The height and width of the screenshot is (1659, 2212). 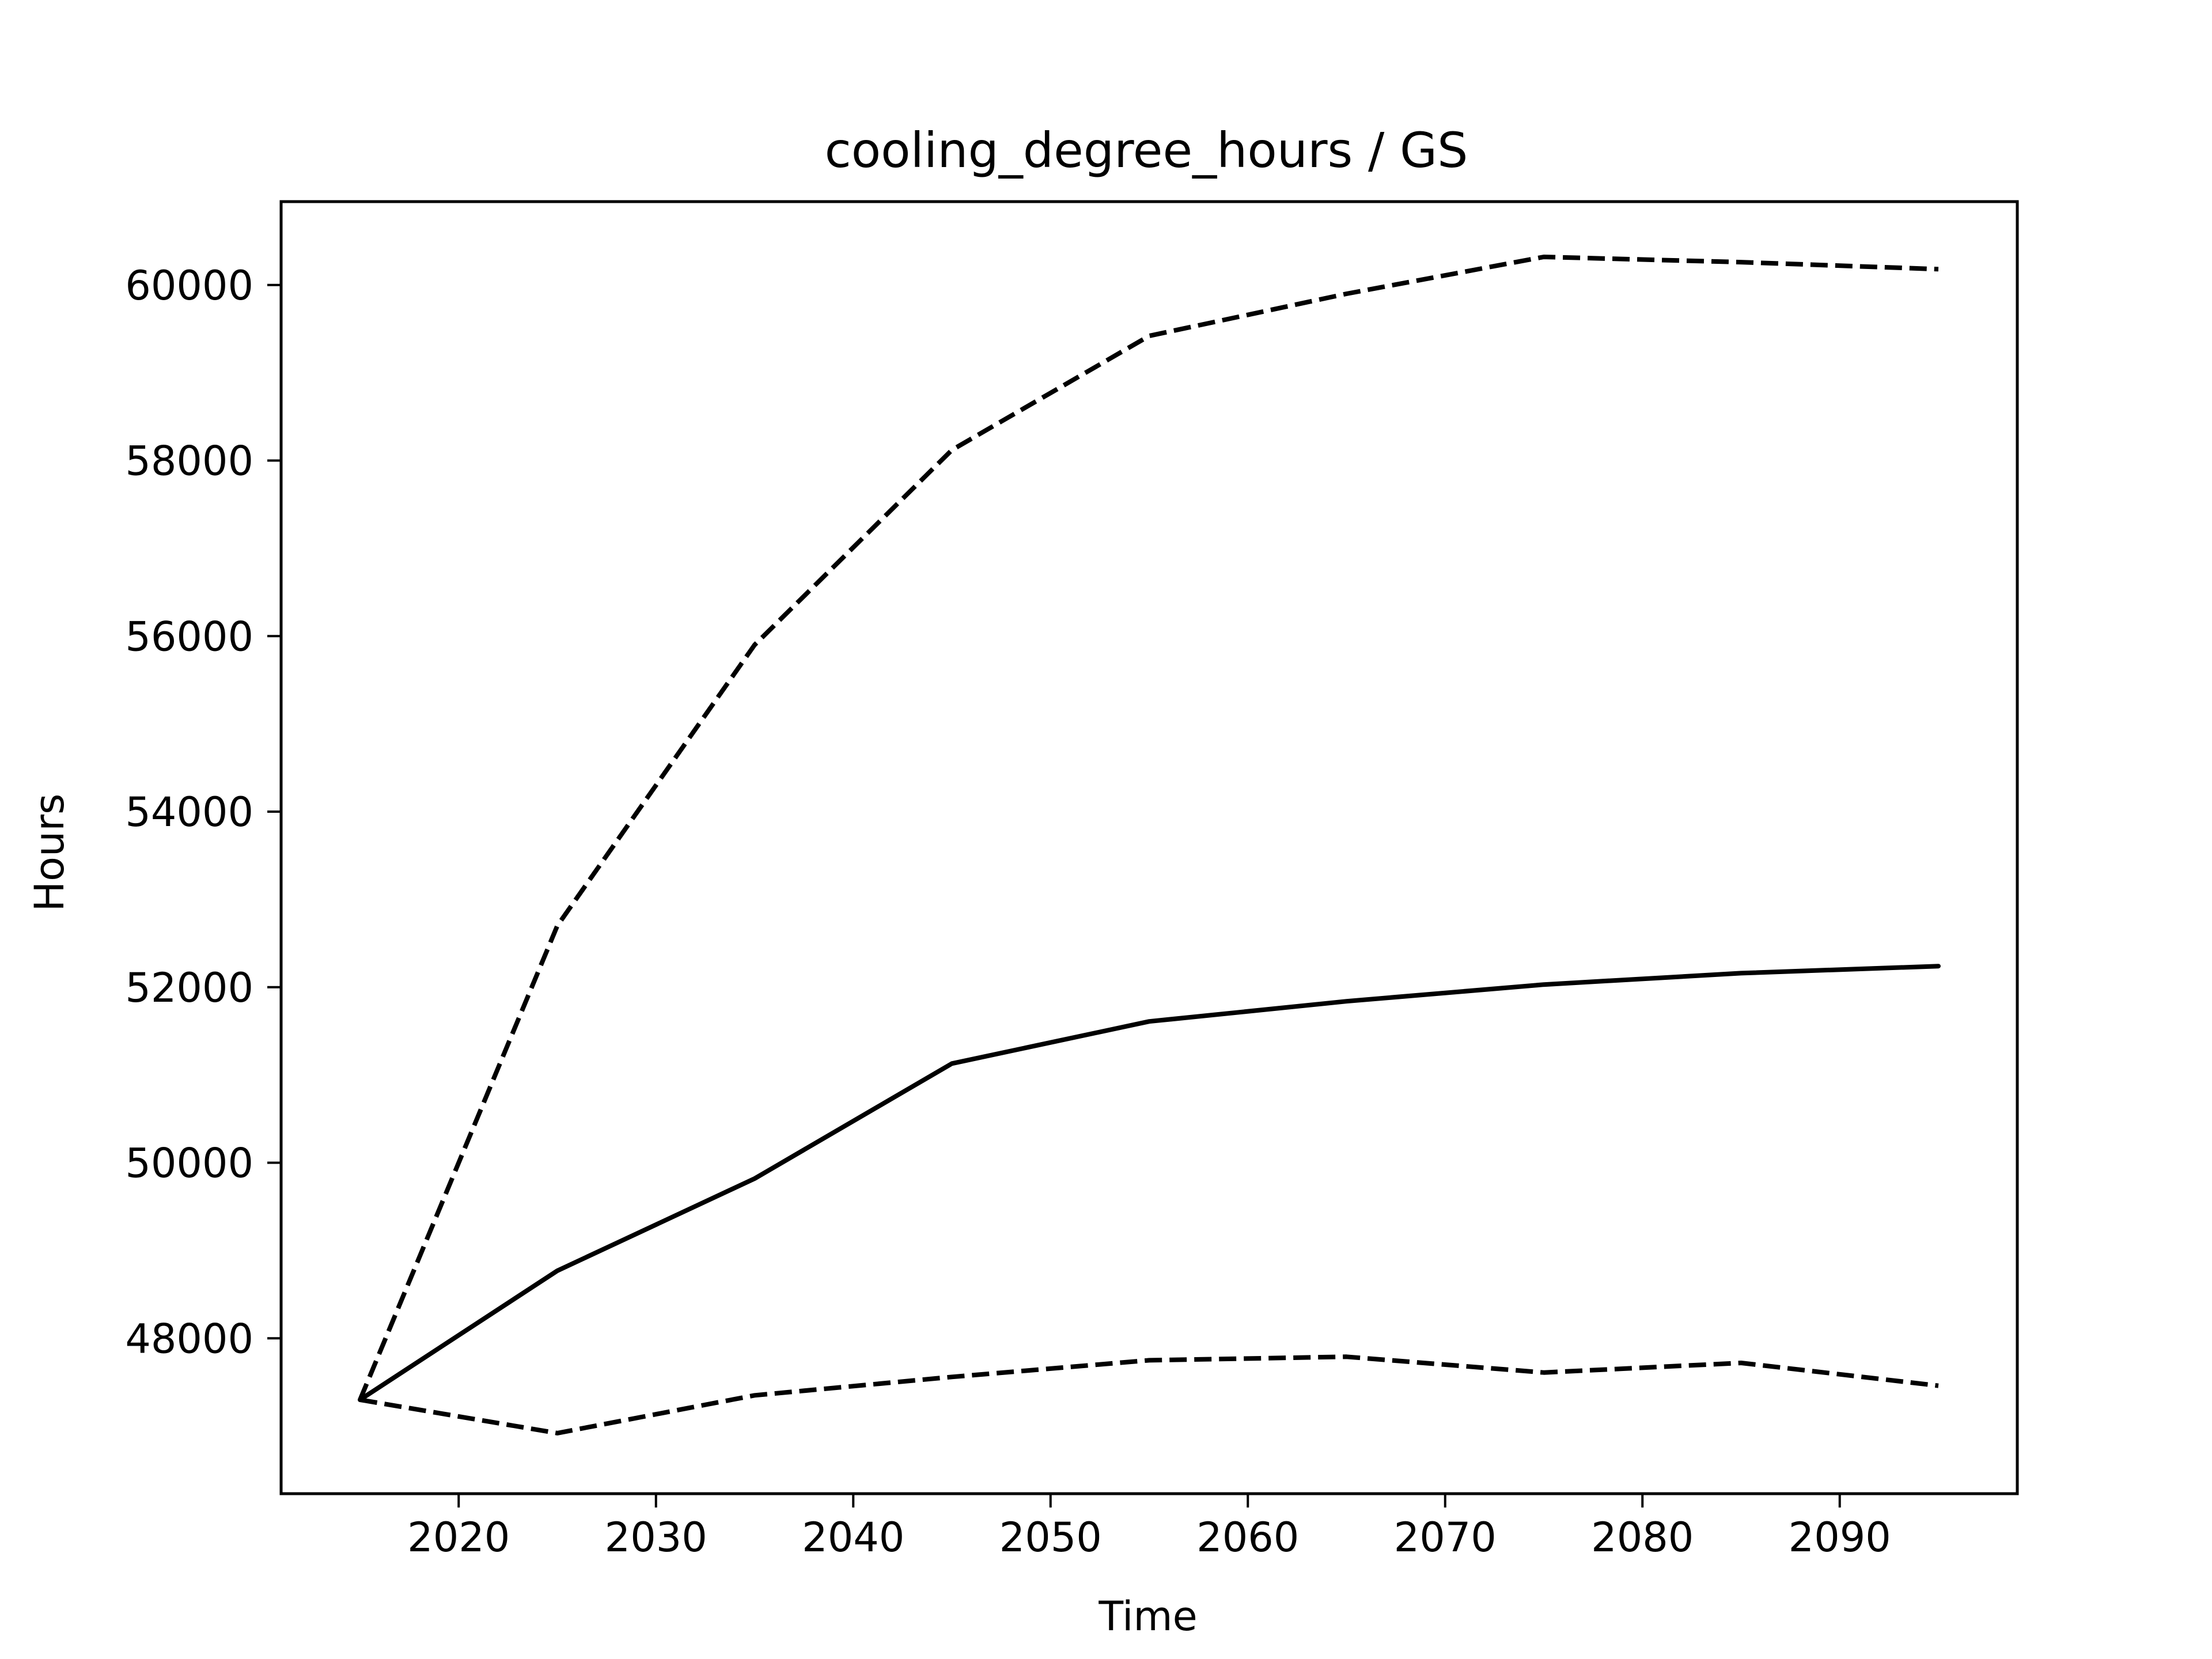 I want to click on x-tick-label: 2030, so click(x=656, y=1537).